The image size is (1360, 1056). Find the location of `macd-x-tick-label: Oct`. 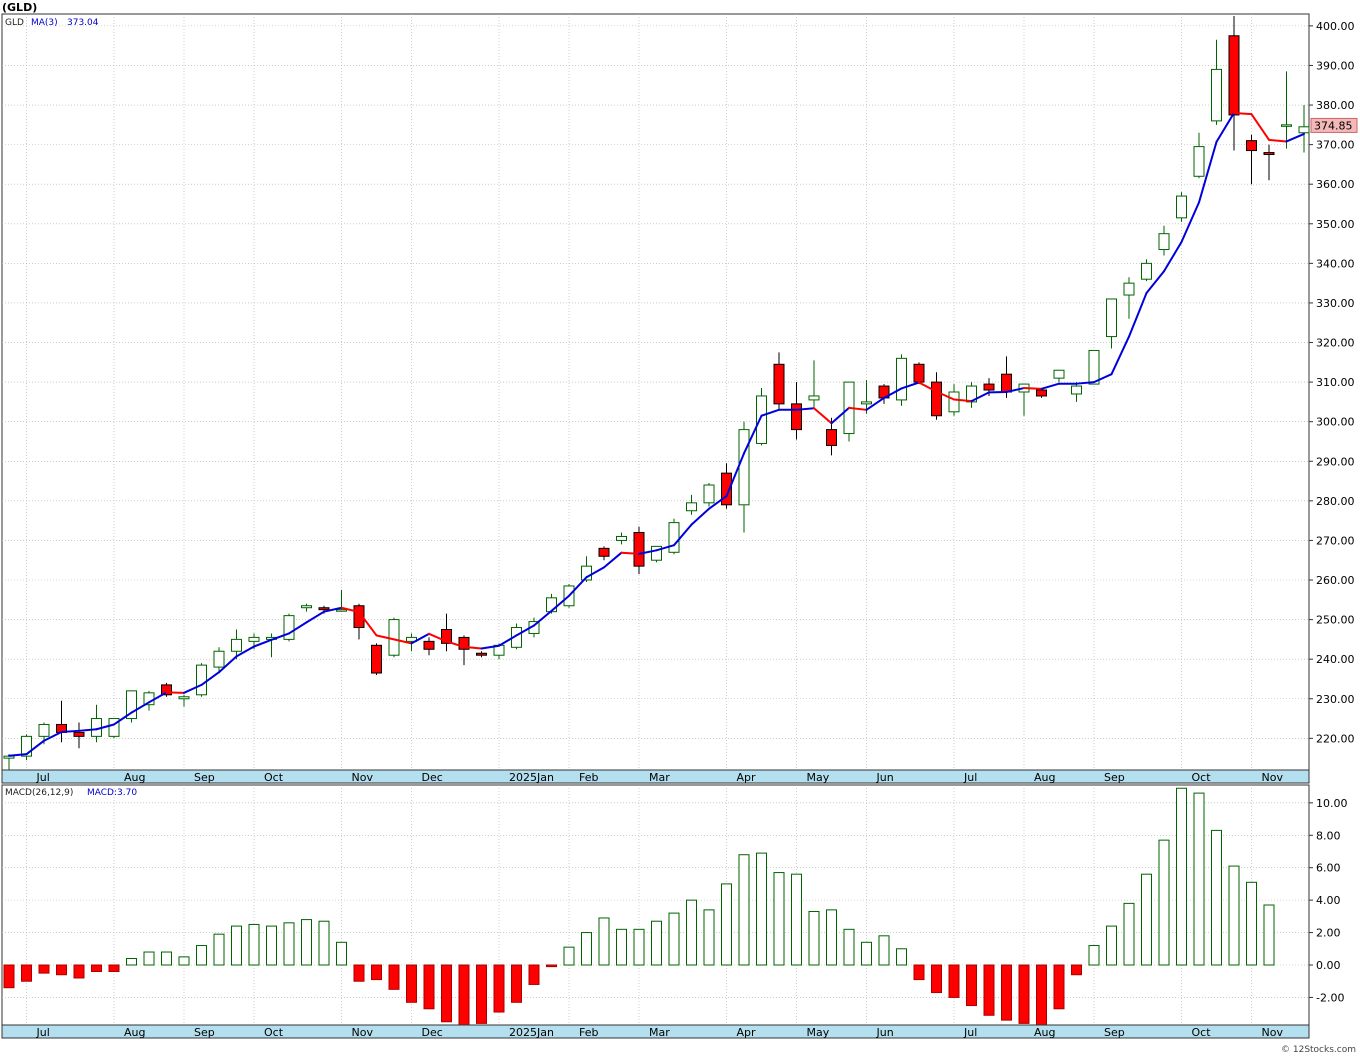

macd-x-tick-label: Oct is located at coordinates (274, 1032).